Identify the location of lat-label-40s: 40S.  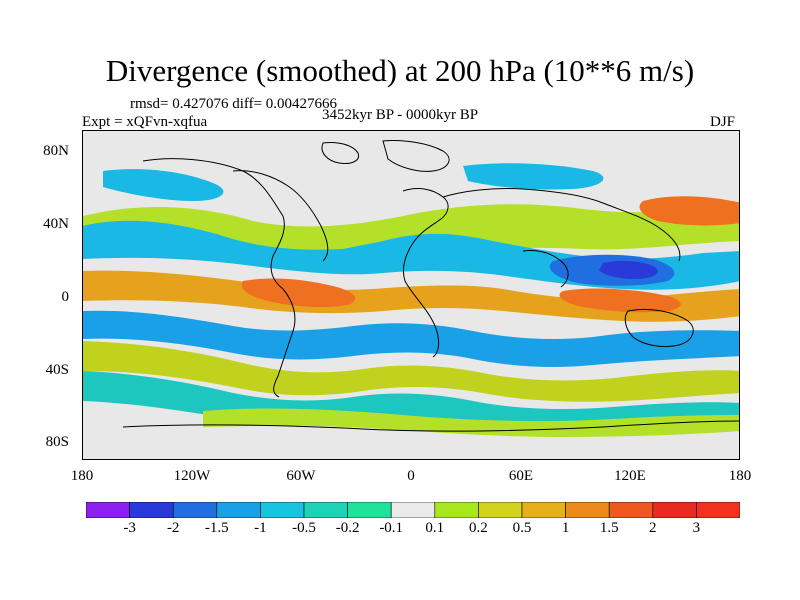
(57, 370).